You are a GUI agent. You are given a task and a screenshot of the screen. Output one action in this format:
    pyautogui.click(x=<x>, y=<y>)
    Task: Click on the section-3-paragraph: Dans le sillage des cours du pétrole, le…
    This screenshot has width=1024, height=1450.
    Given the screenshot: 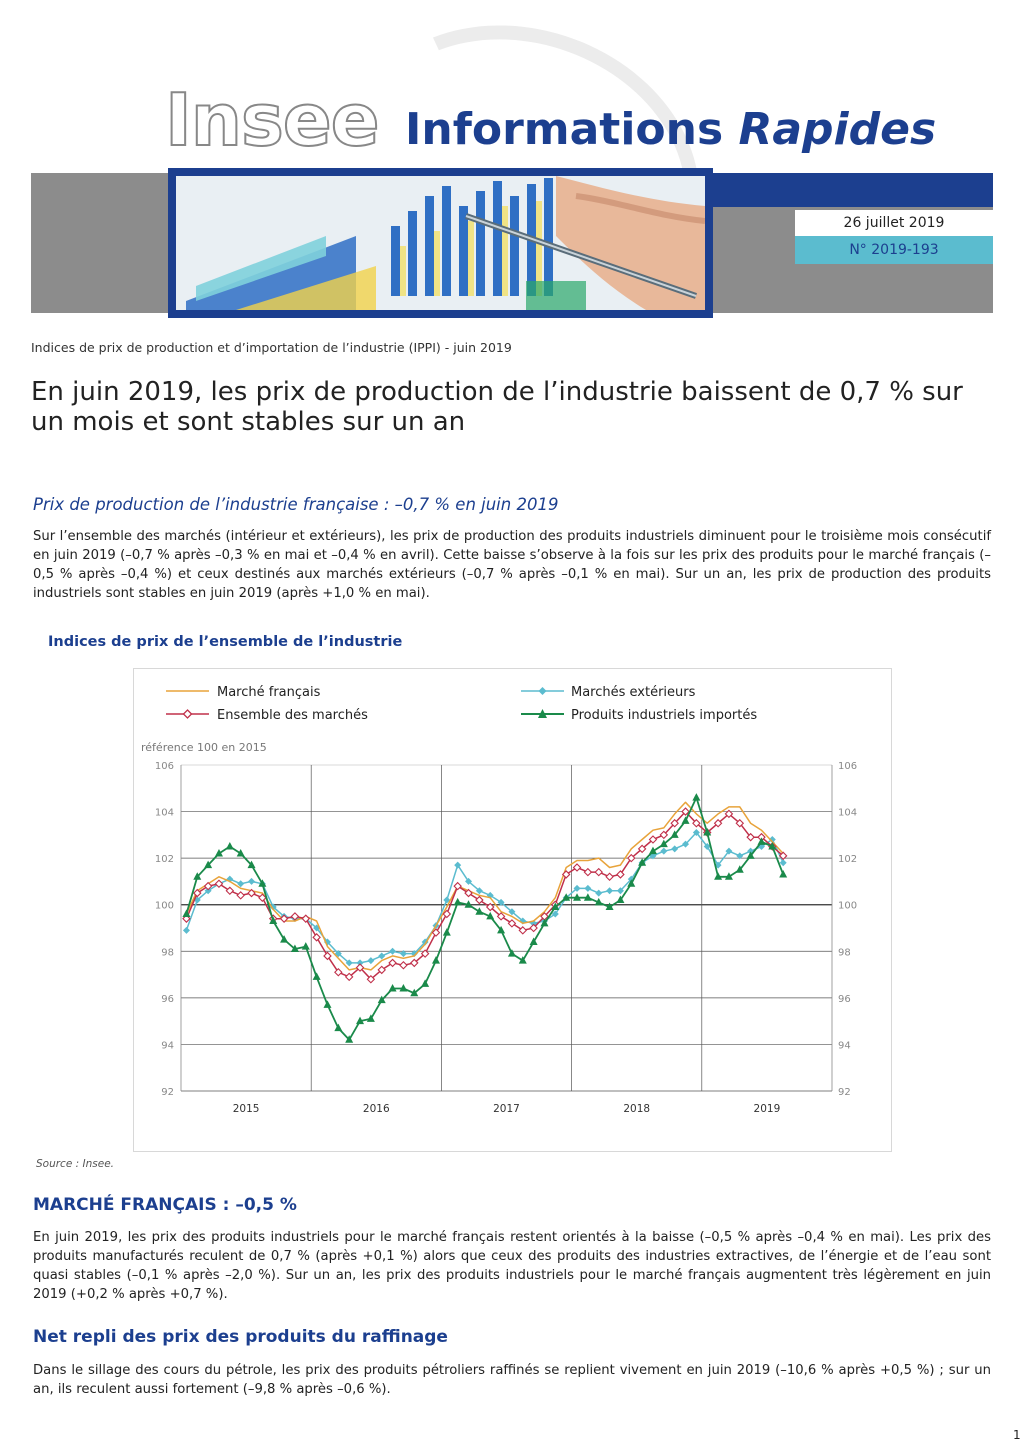 What is the action you would take?
    pyautogui.click(x=512, y=1380)
    